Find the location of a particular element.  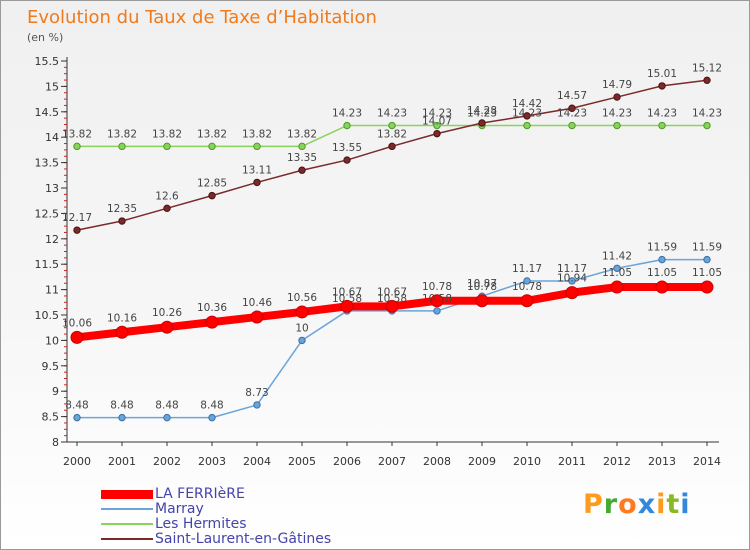

logo-letter: x is located at coordinates (647, 504).